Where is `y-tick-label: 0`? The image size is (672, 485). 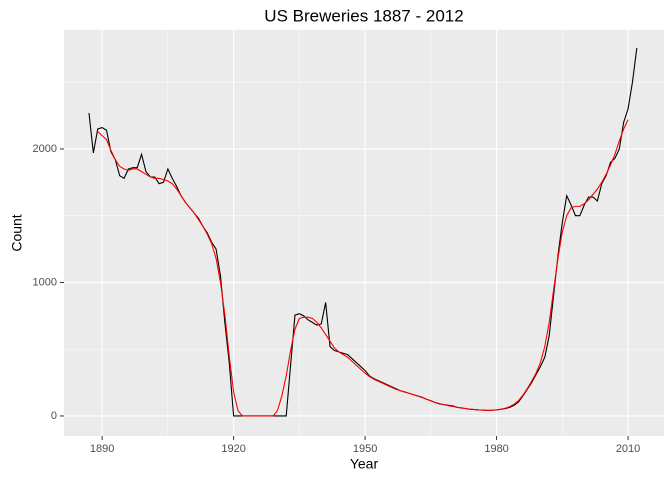 y-tick-label: 0 is located at coordinates (54, 416).